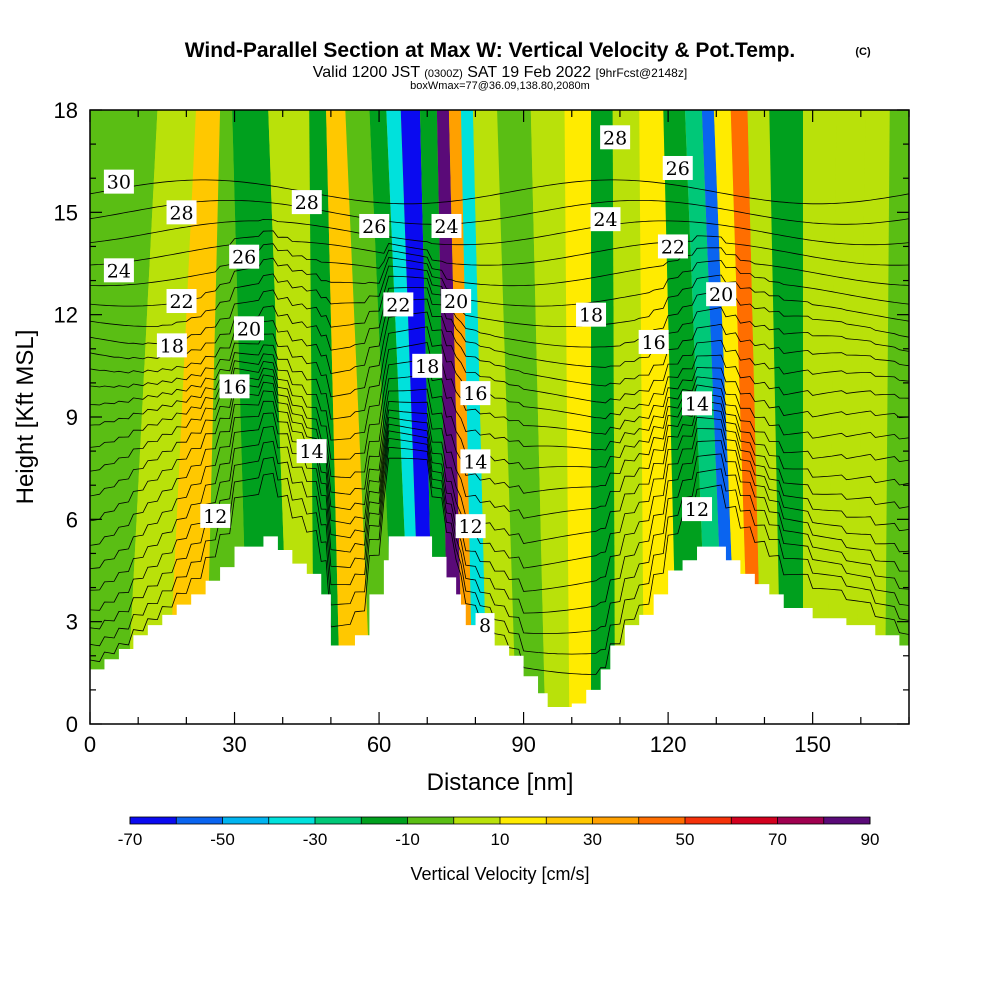  Describe the element at coordinates (685, 839) in the screenshot. I see `colorbar-tick-label: 50` at that location.